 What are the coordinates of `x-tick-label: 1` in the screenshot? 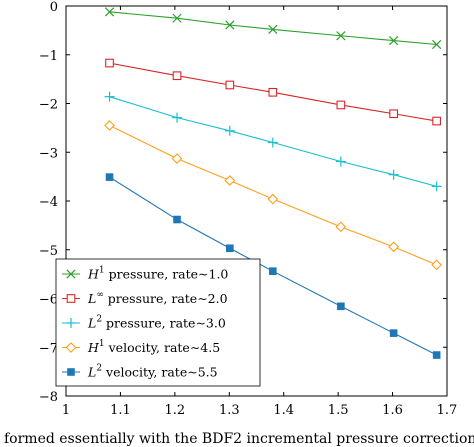 It's located at (66, 410).